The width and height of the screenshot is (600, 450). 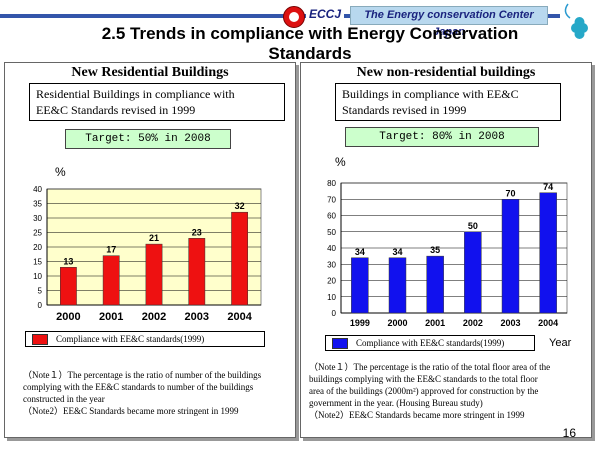 I want to click on res-x-tick-label-2003: 2003, so click(x=197, y=317).